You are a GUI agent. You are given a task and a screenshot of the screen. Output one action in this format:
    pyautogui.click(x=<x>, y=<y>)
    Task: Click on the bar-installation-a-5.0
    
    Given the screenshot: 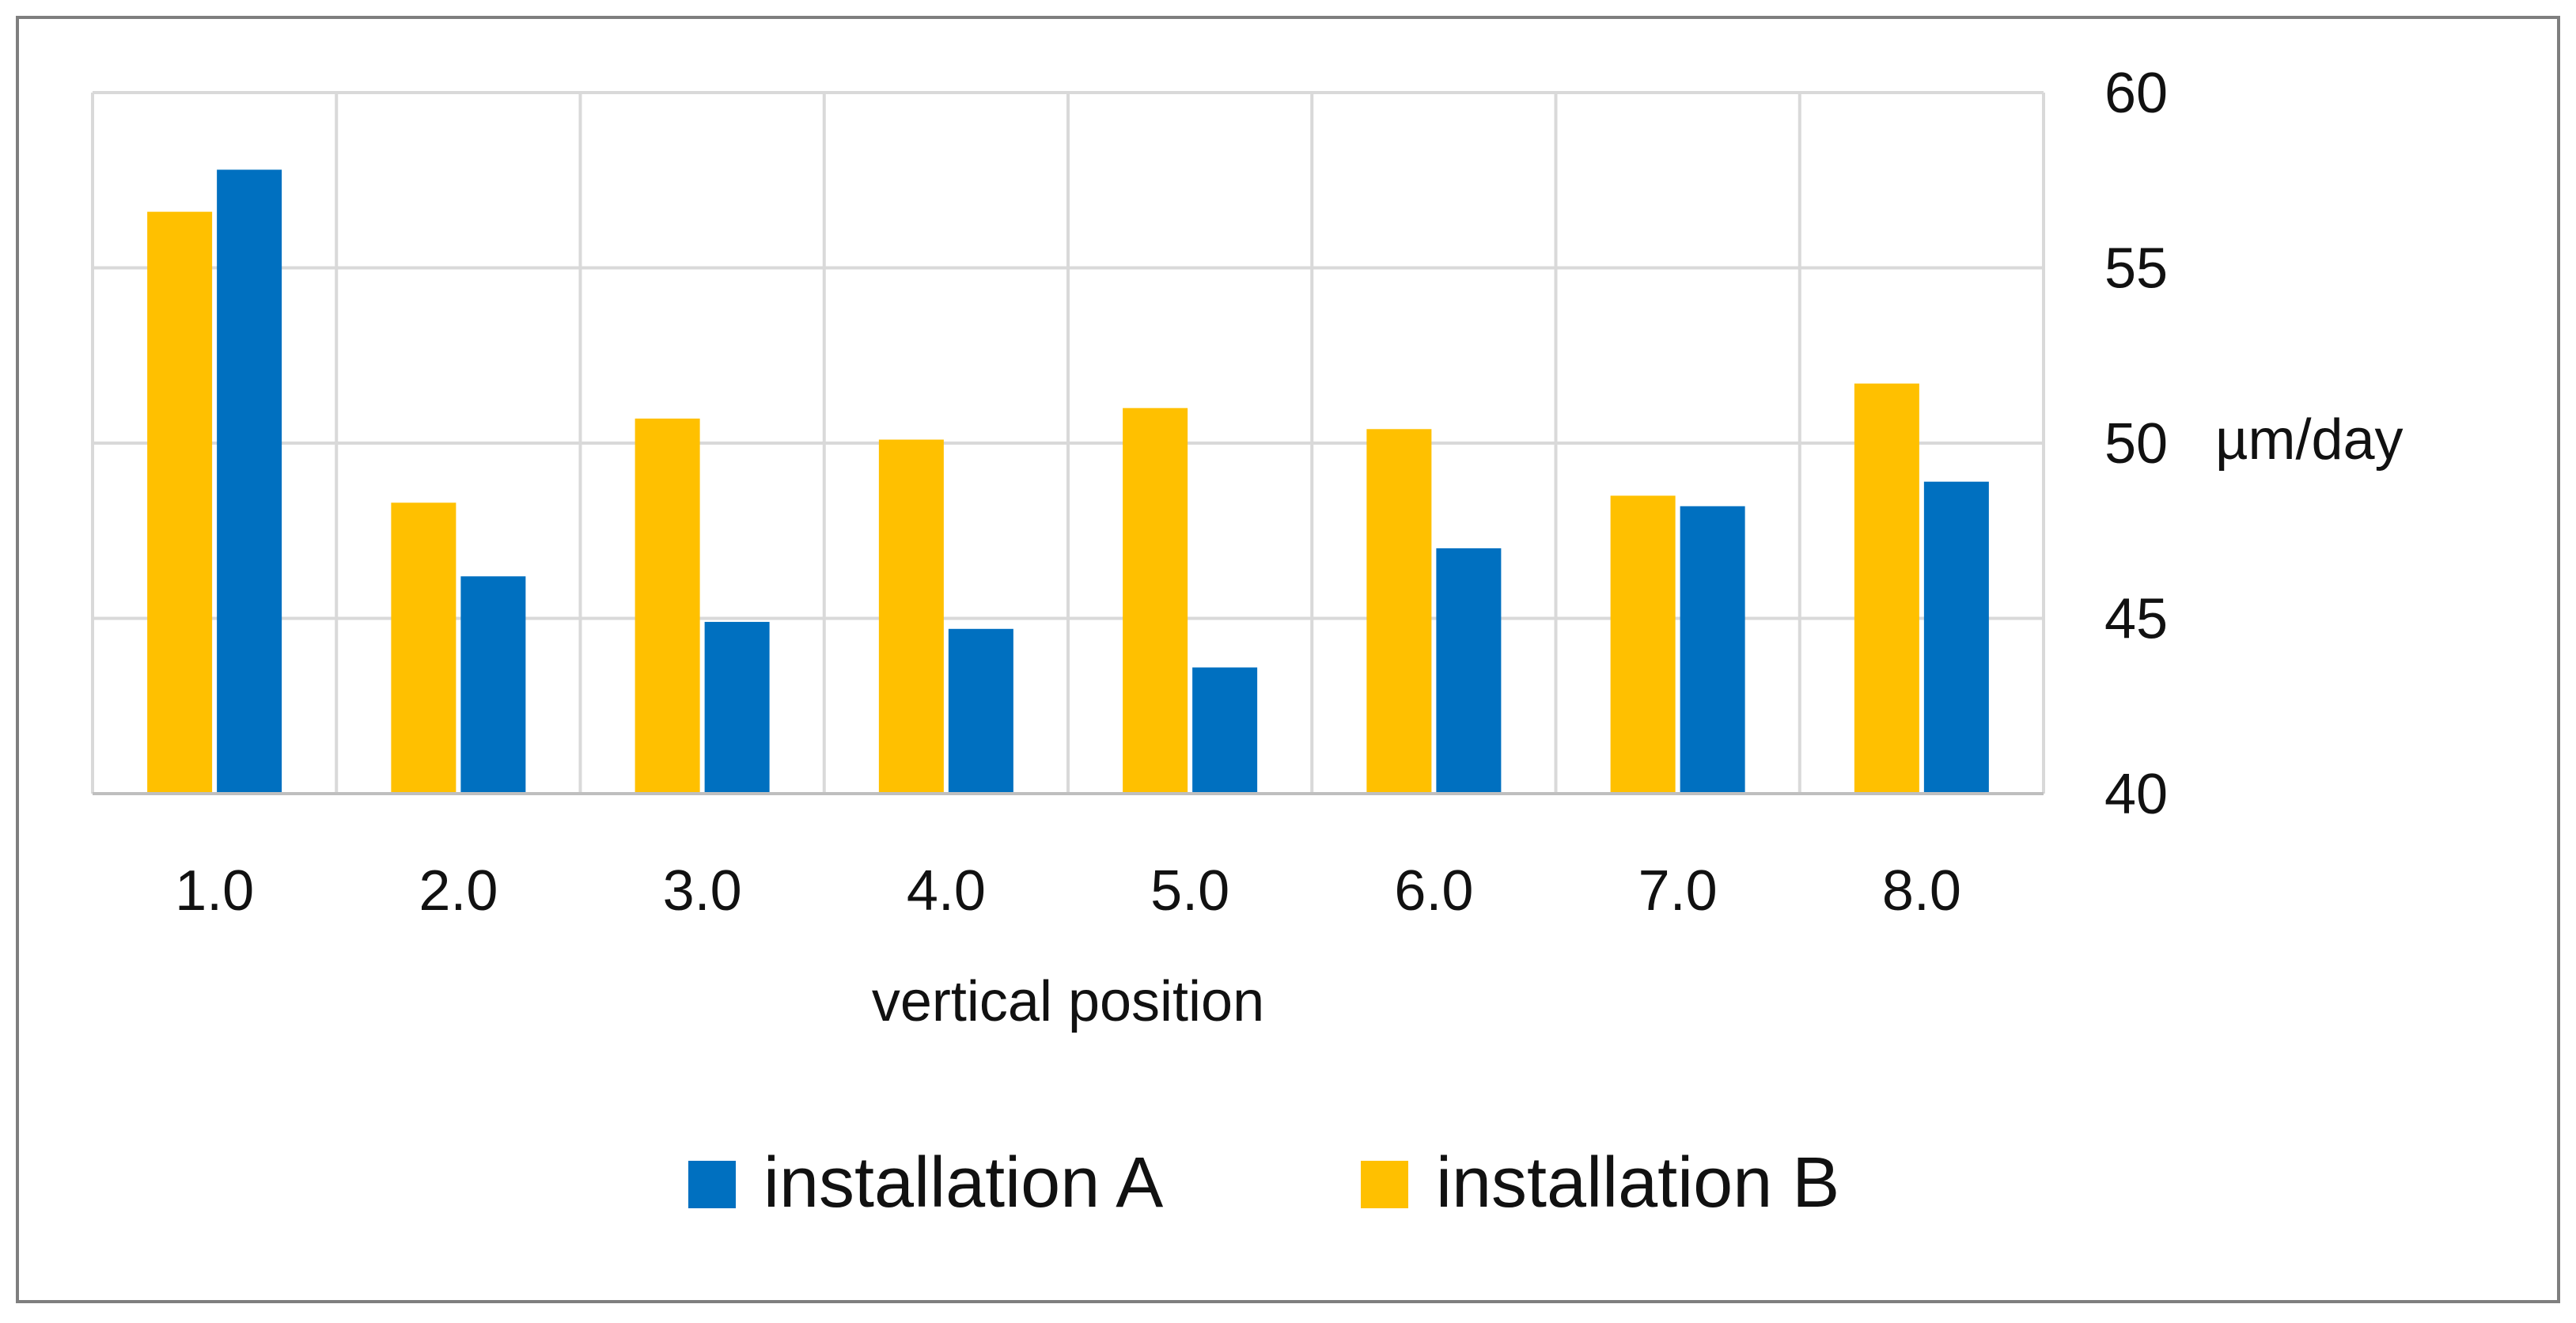 What is the action you would take?
    pyautogui.click(x=1225, y=730)
    